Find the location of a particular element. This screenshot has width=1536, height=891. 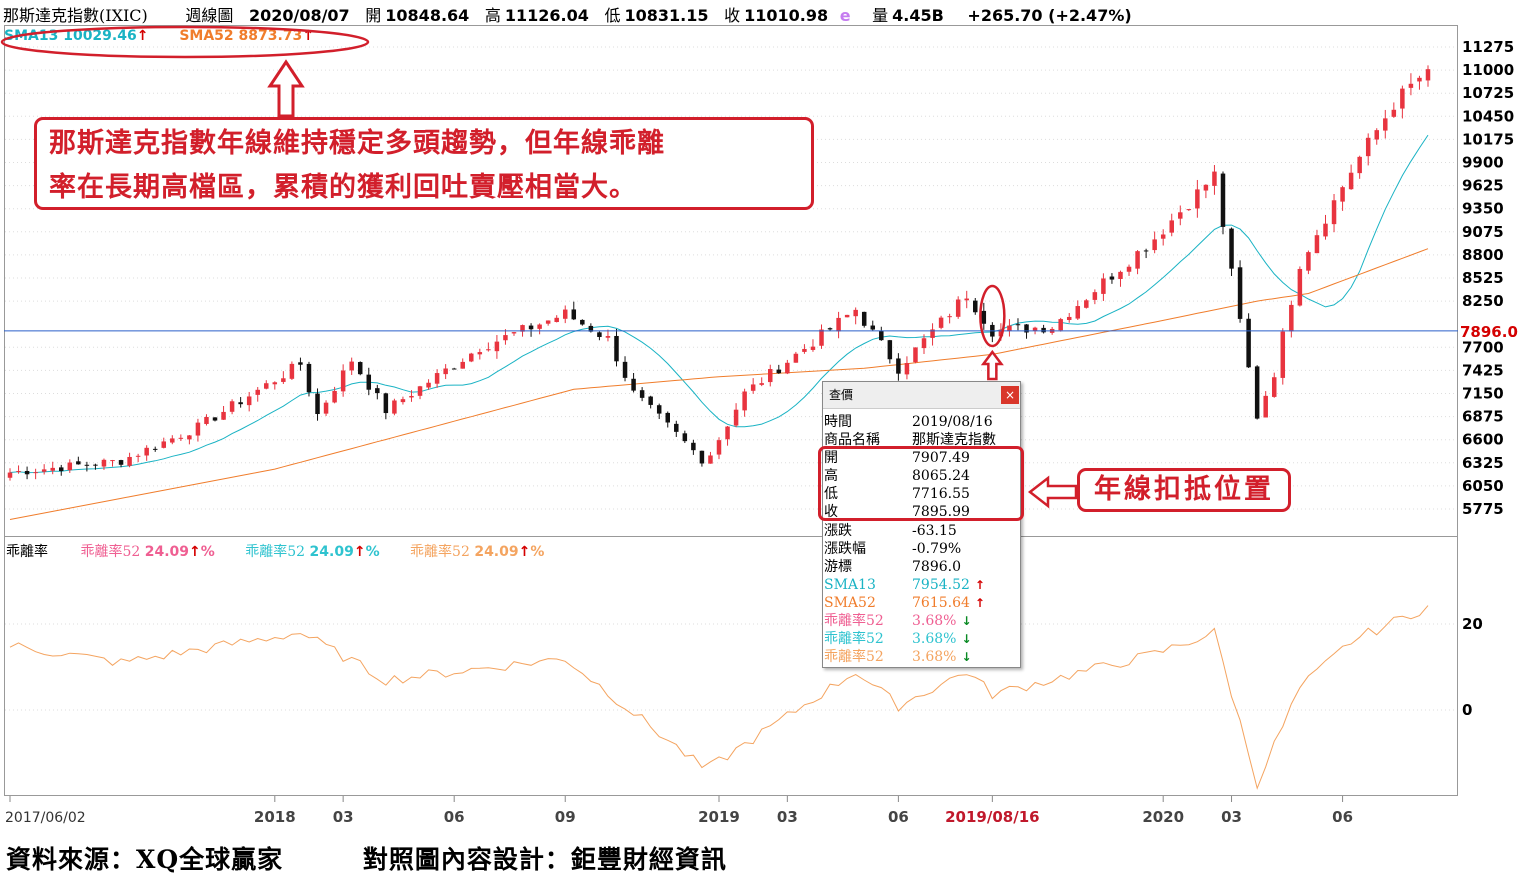

popup-row: 高 8065.24 is located at coordinates (921, 476).